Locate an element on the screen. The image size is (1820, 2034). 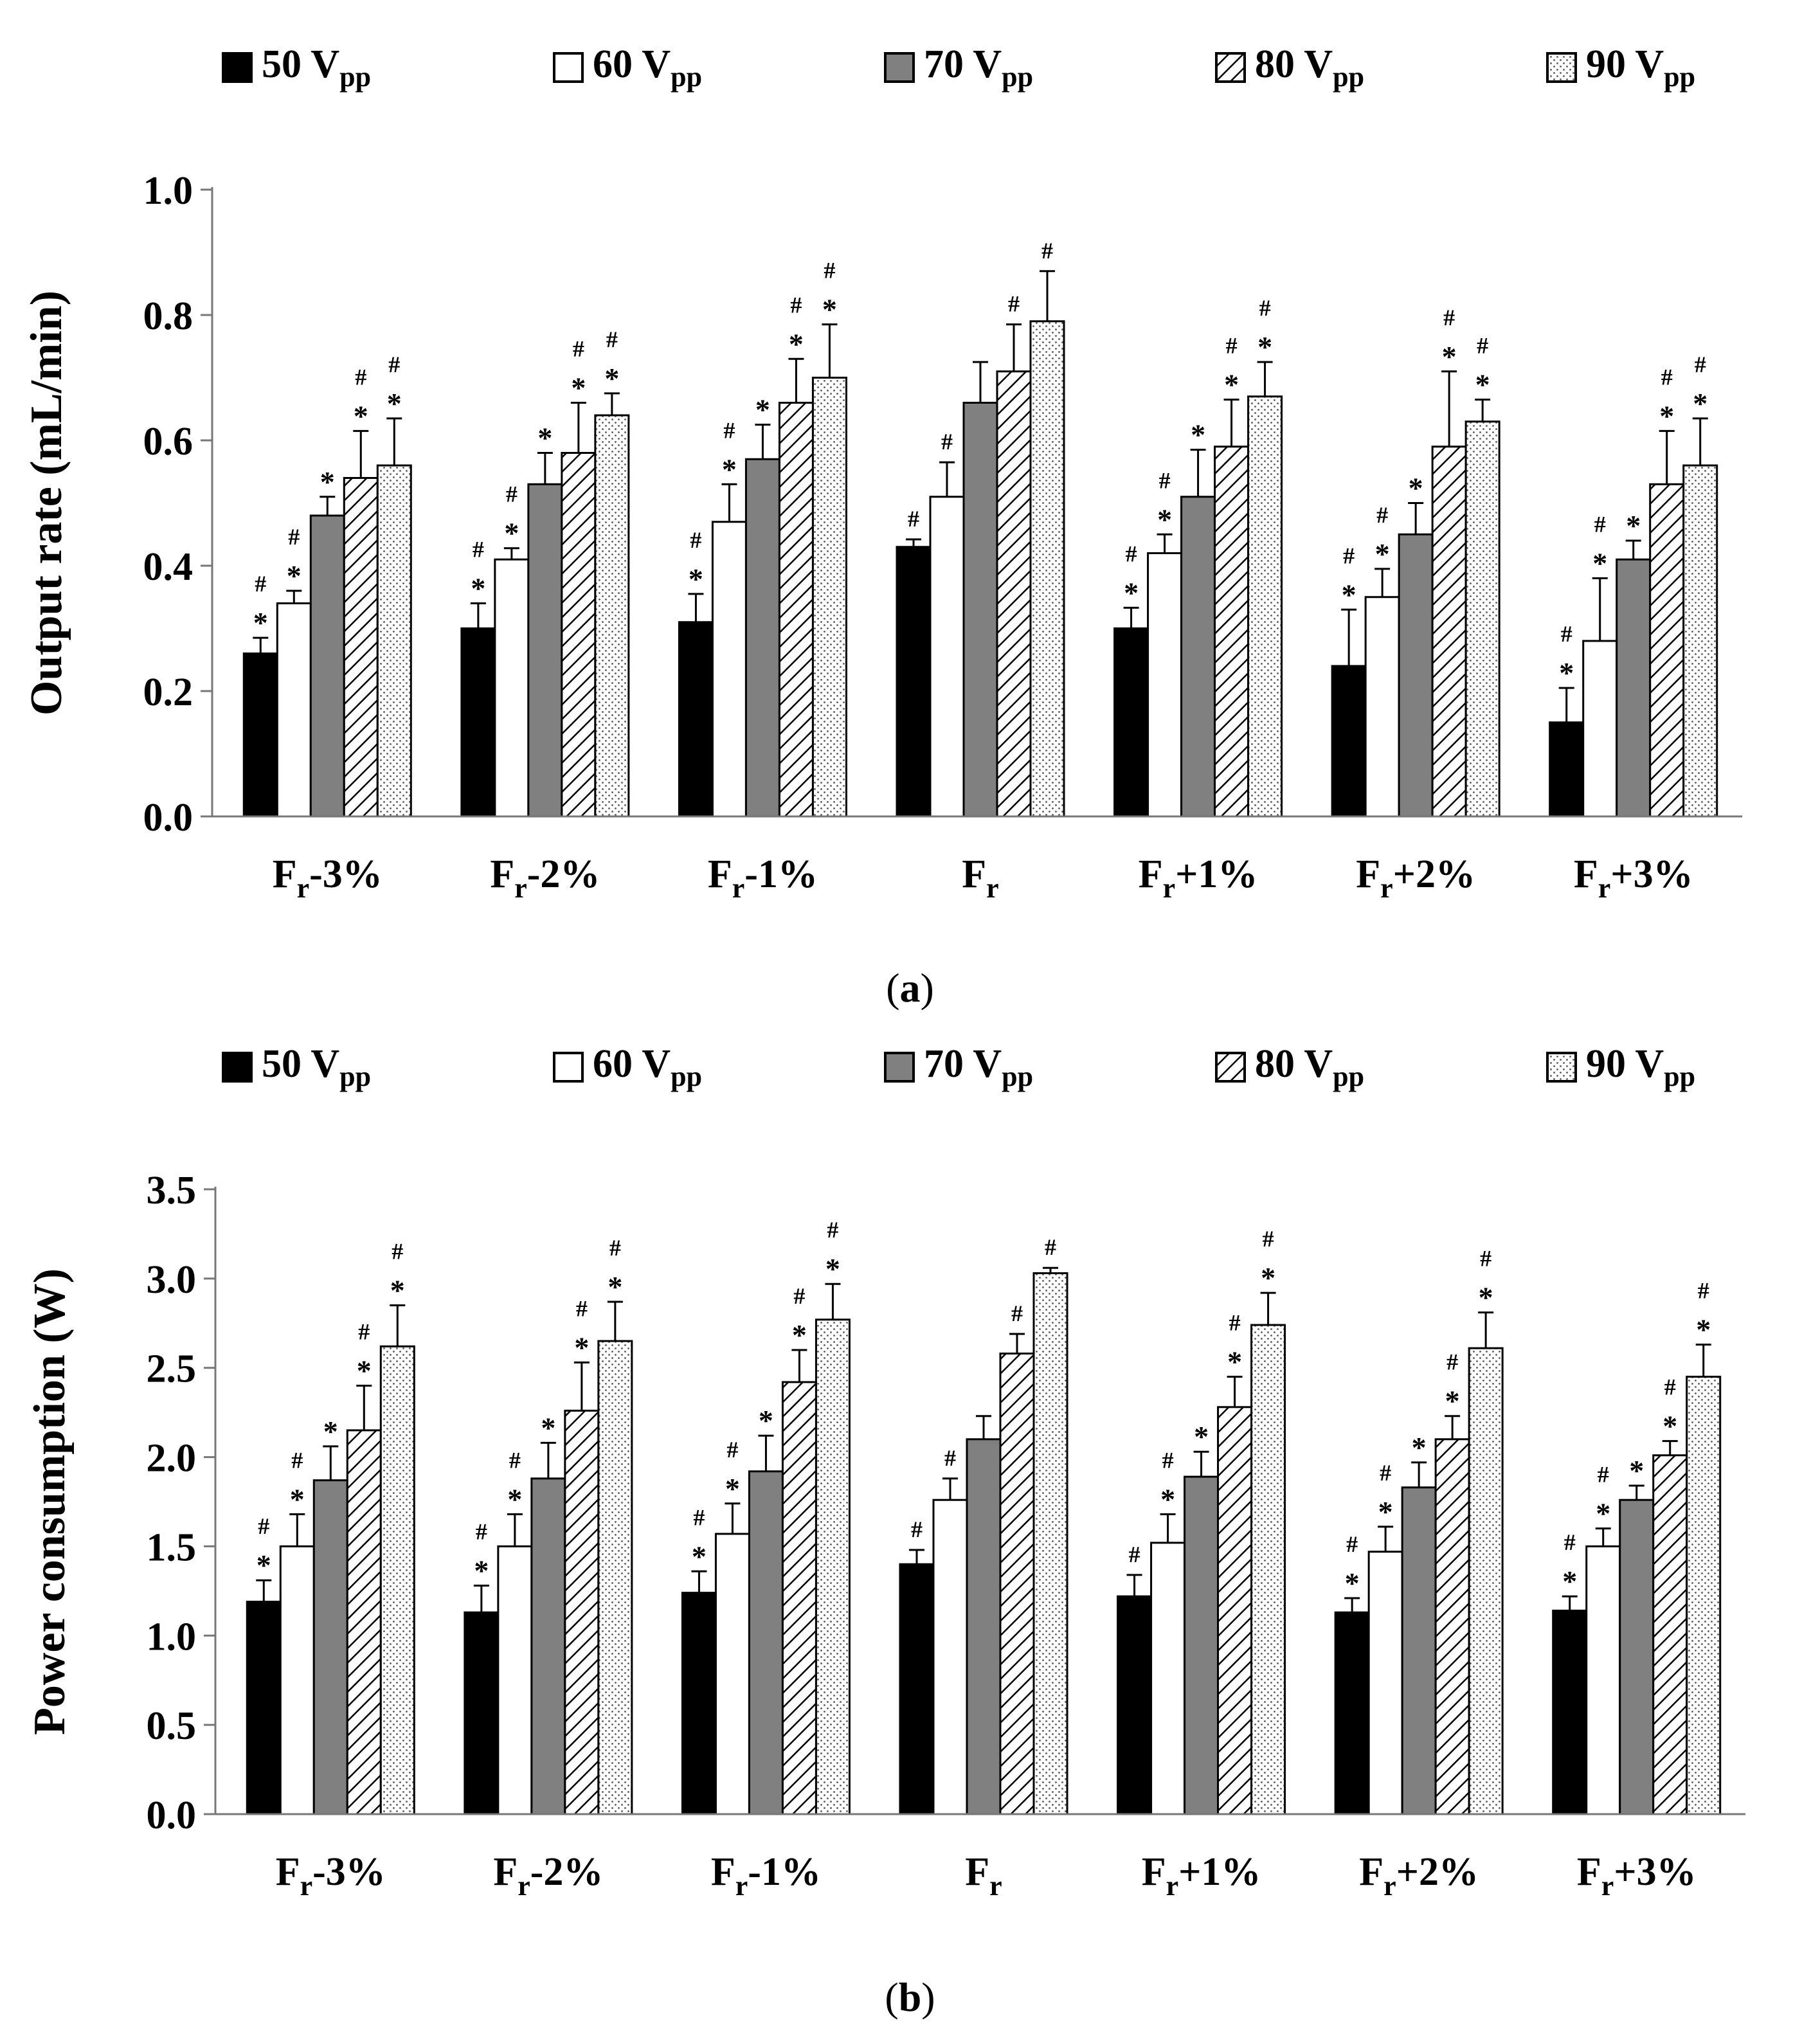
panel-a-caption: (a) is located at coordinates (910, 988).